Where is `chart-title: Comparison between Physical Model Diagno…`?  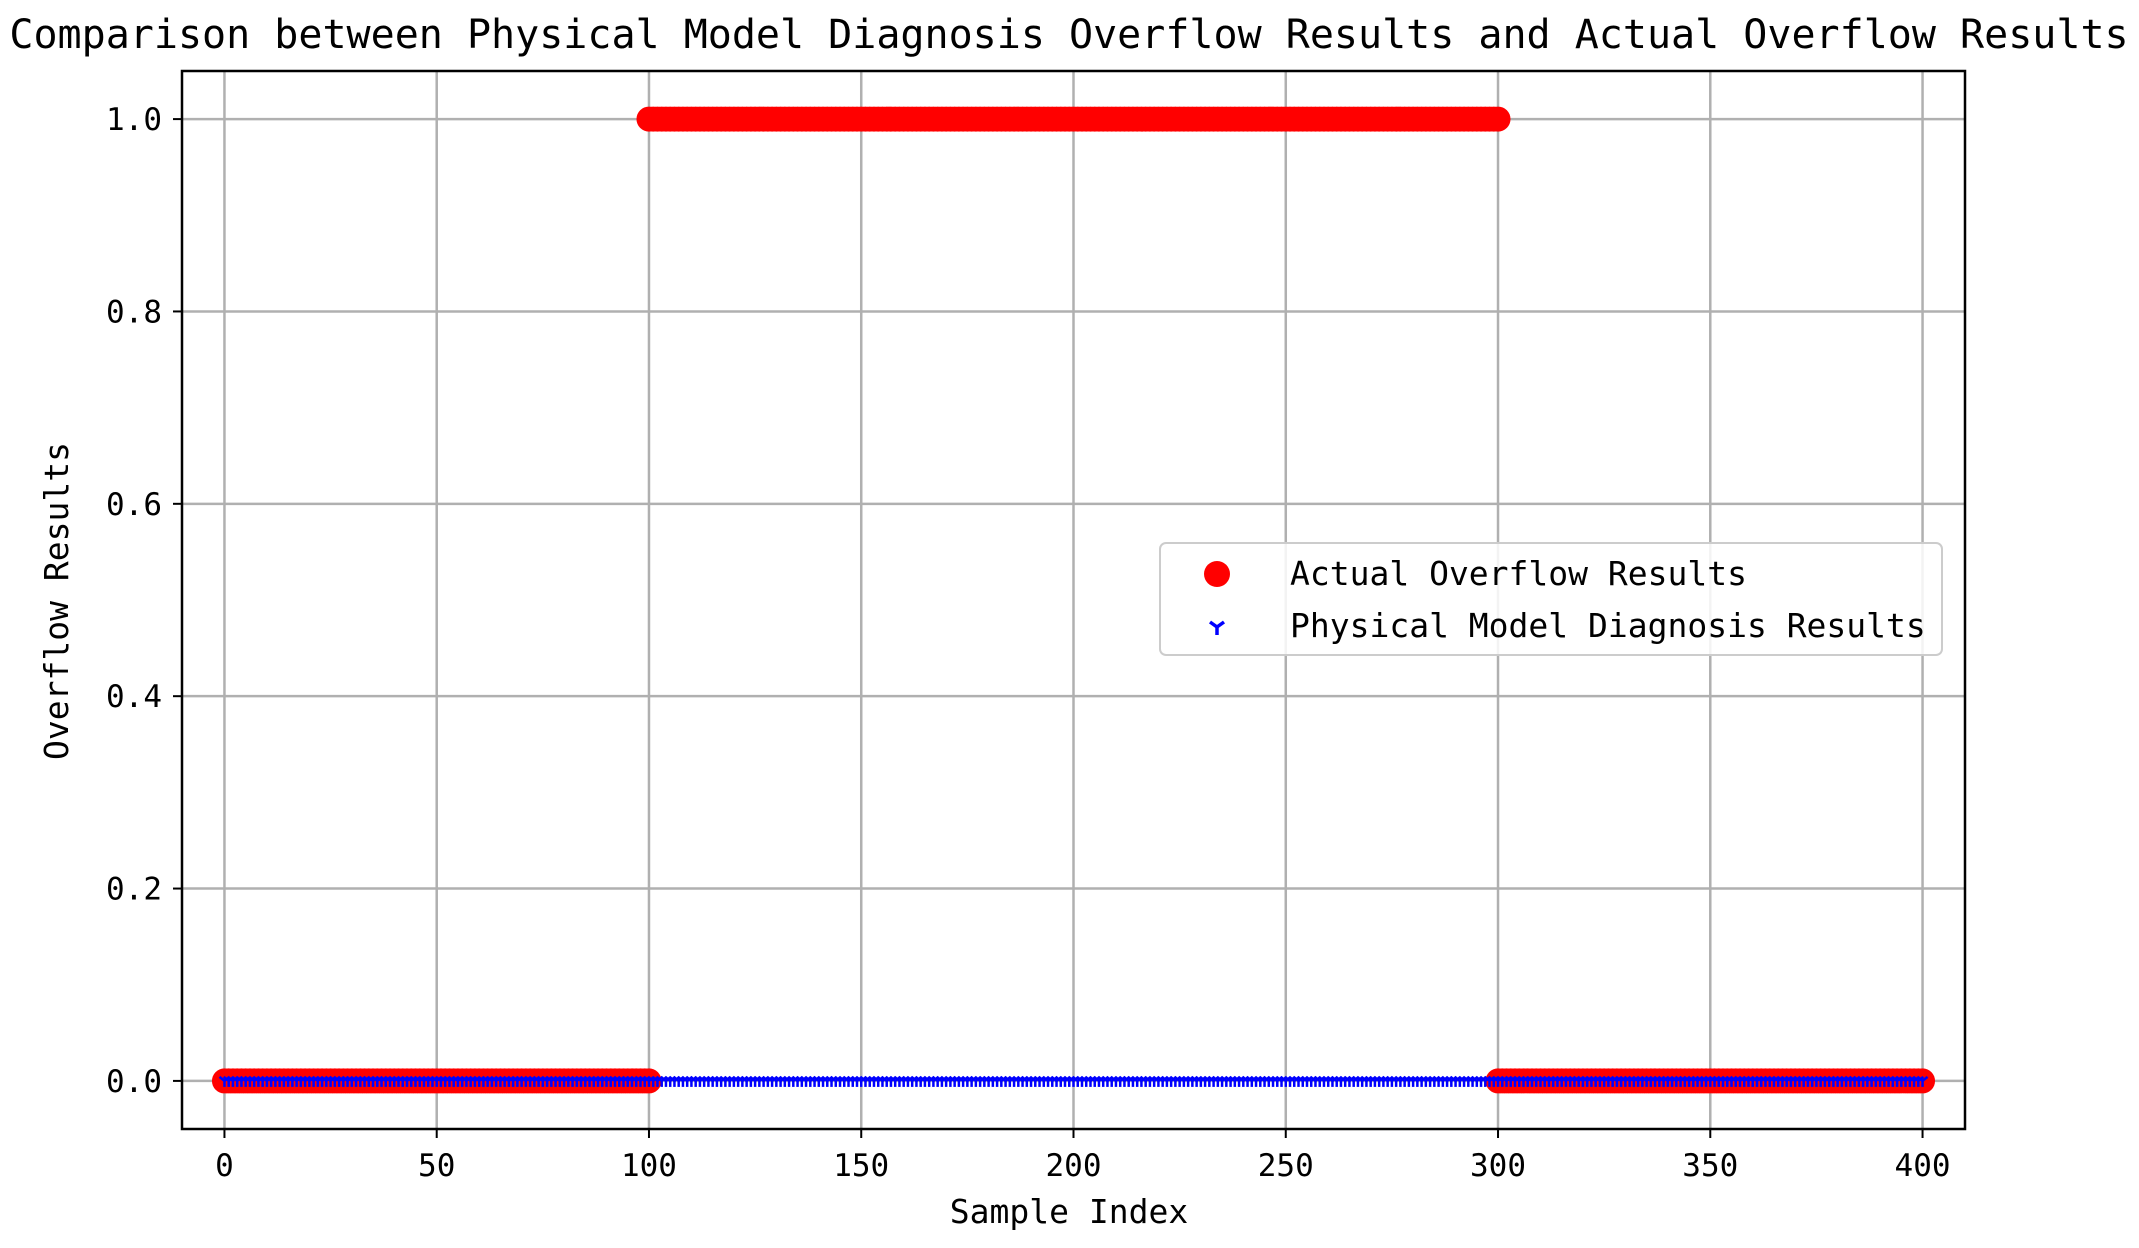 chart-title: Comparison between Physical Model Diagno… is located at coordinates (1068, 35).